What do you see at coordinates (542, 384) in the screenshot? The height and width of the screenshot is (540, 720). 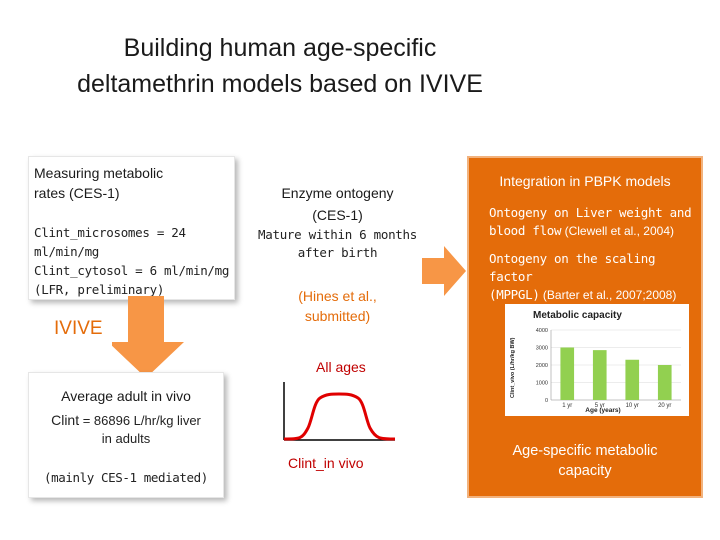 I see `chart-ytick-label: 1000` at bounding box center [542, 384].